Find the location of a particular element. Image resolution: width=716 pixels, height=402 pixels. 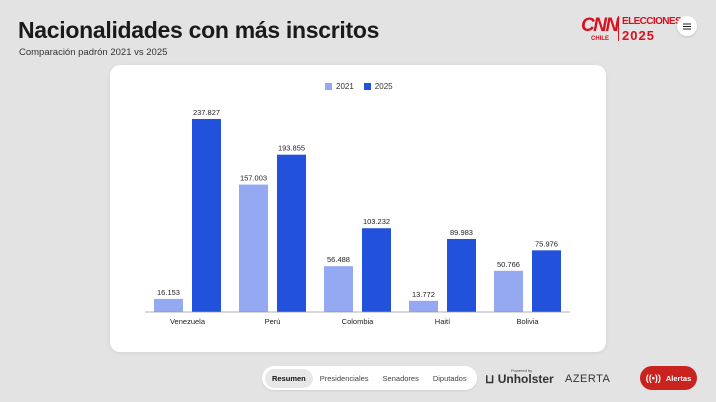

data-label-2025-venezuela: 237.827 is located at coordinates (206, 112).